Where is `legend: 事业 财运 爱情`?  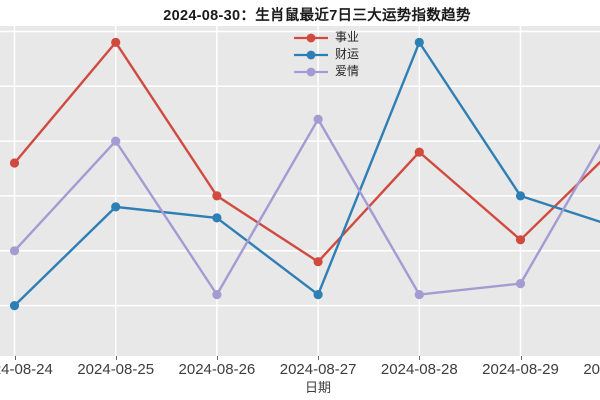
legend: 事业 财运 爱情 is located at coordinates (326, 54).